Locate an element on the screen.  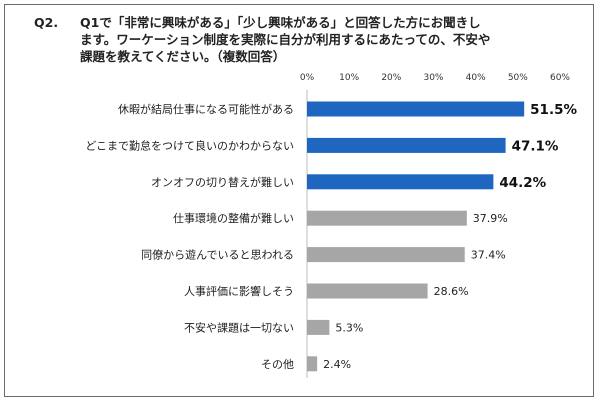
question-number: Q2. is located at coordinates (46, 22).